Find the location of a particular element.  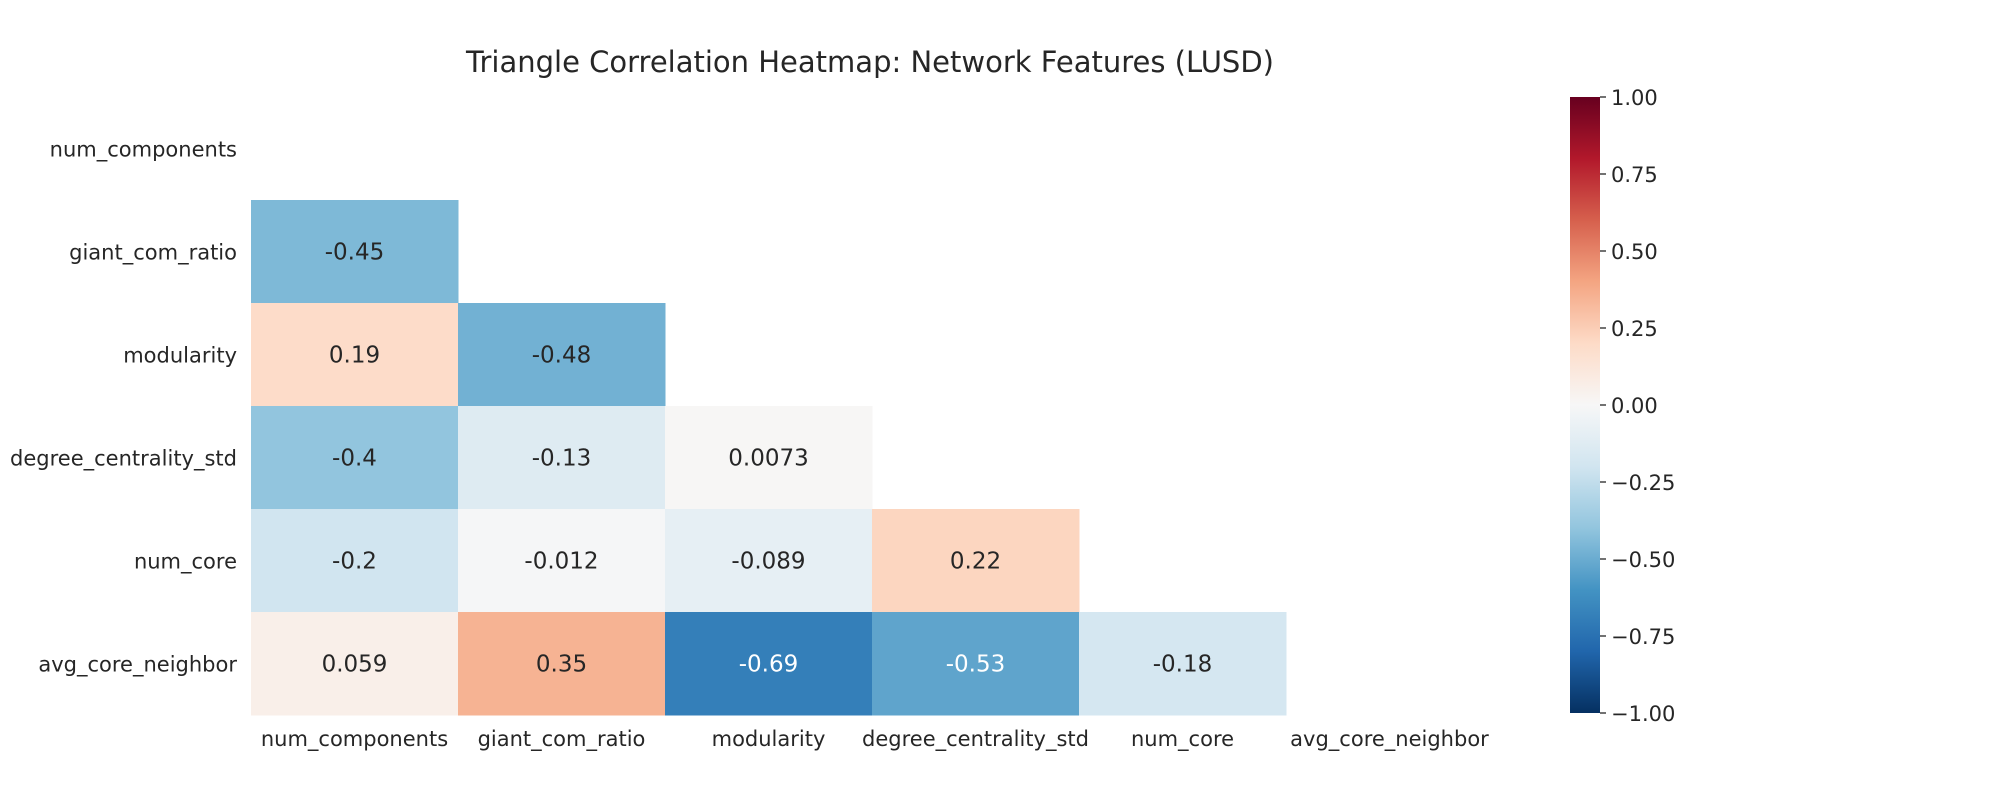

colorbar-tick-label: 0.25 is located at coordinates (1634, 329).